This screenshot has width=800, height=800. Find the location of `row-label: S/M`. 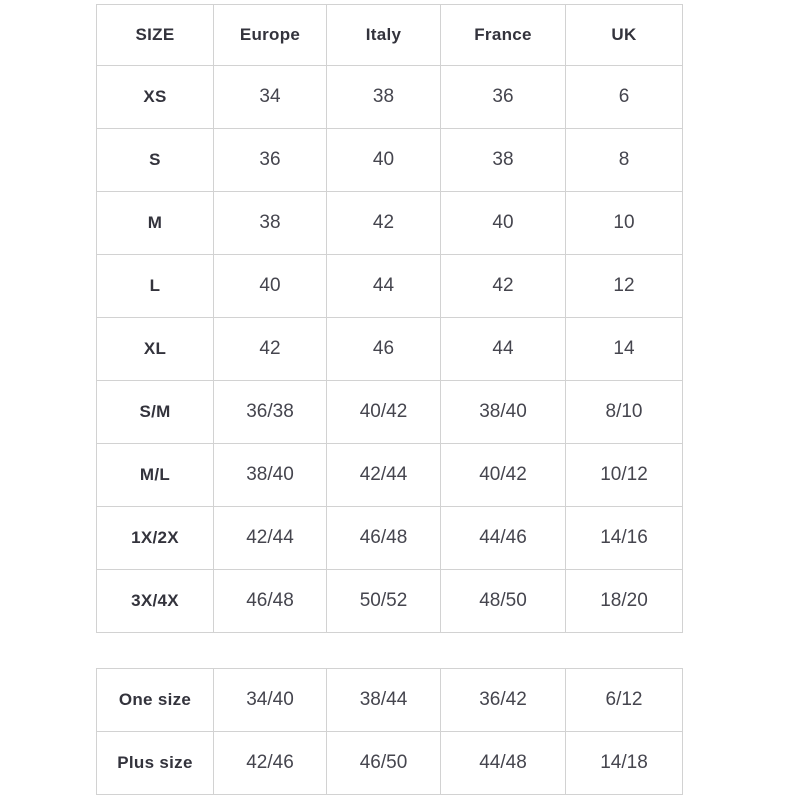

row-label: S/M is located at coordinates (155, 412).